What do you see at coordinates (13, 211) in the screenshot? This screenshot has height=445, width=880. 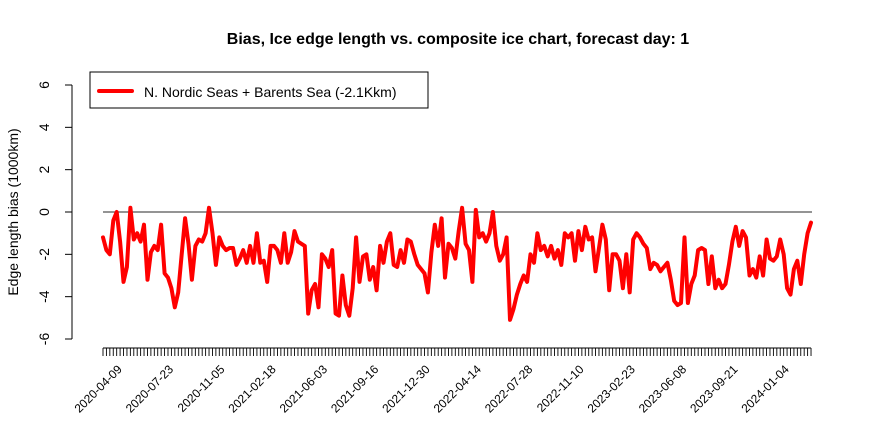 I see `y-axis-label: Edge length bias (1000km)` at bounding box center [13, 211].